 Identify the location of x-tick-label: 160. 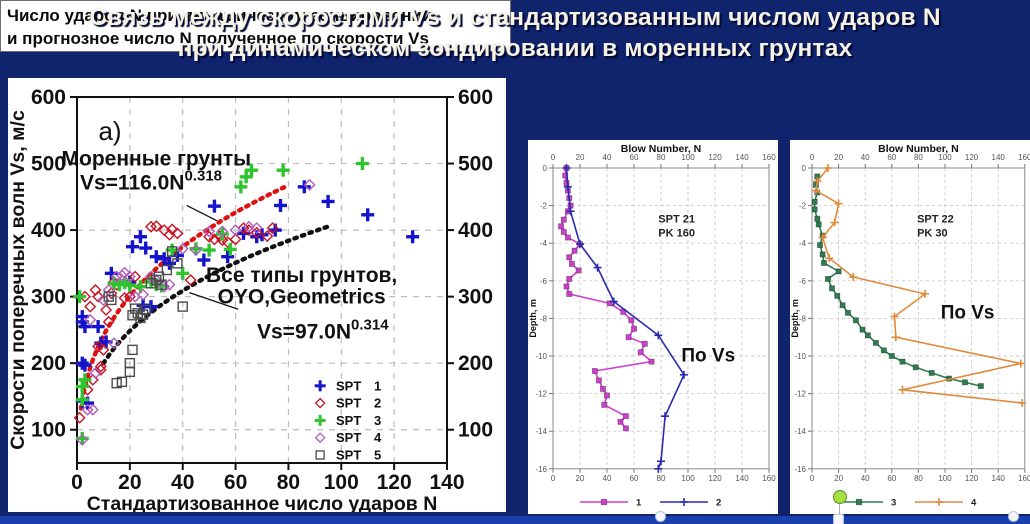
(1024, 157).